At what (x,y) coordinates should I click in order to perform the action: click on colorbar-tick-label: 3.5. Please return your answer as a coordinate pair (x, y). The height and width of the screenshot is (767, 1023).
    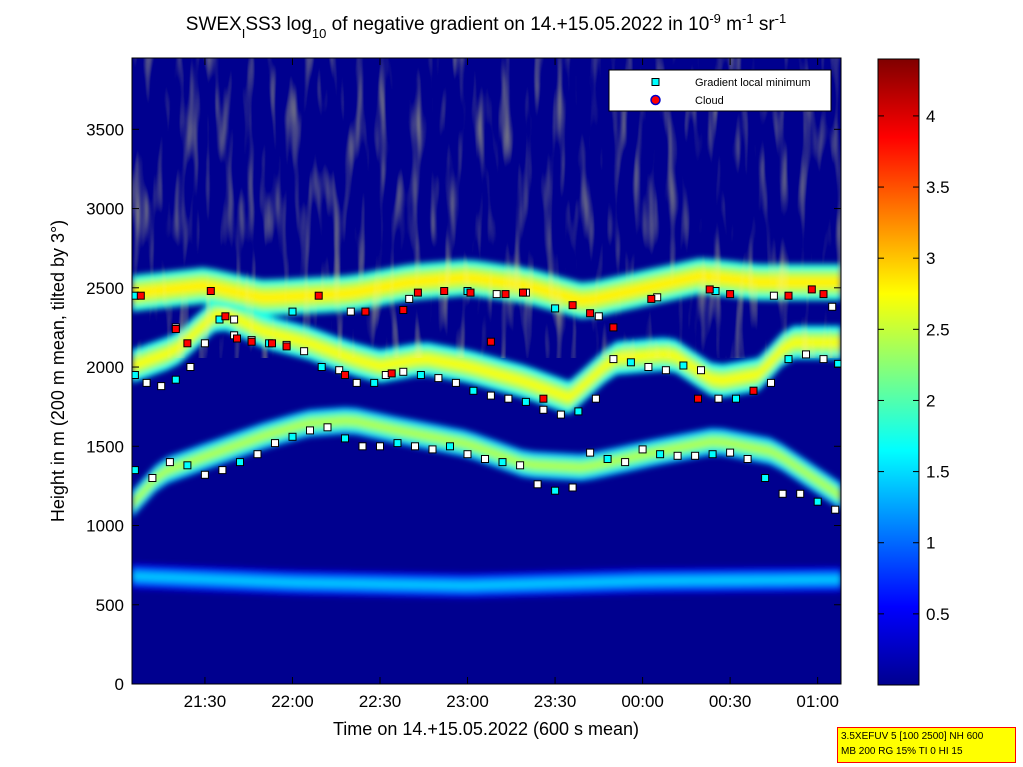
    Looking at the image, I should click on (938, 187).